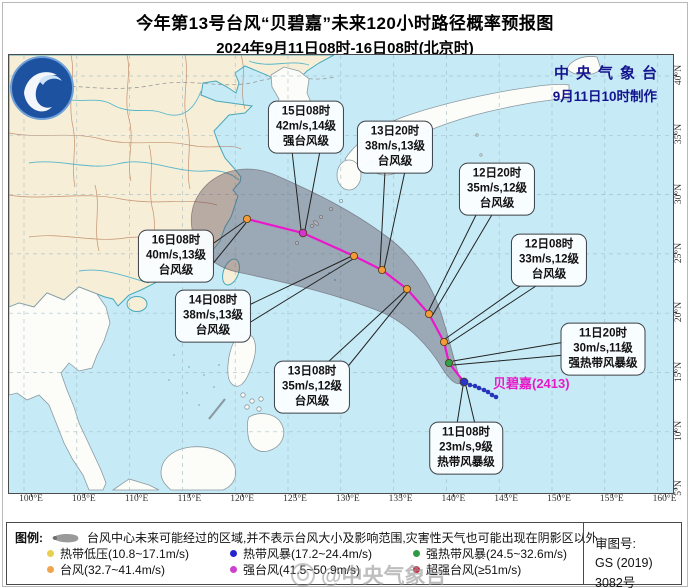 The height and width of the screenshot is (588, 690). I want to click on forecast-time: 12日08时, so click(549, 244).